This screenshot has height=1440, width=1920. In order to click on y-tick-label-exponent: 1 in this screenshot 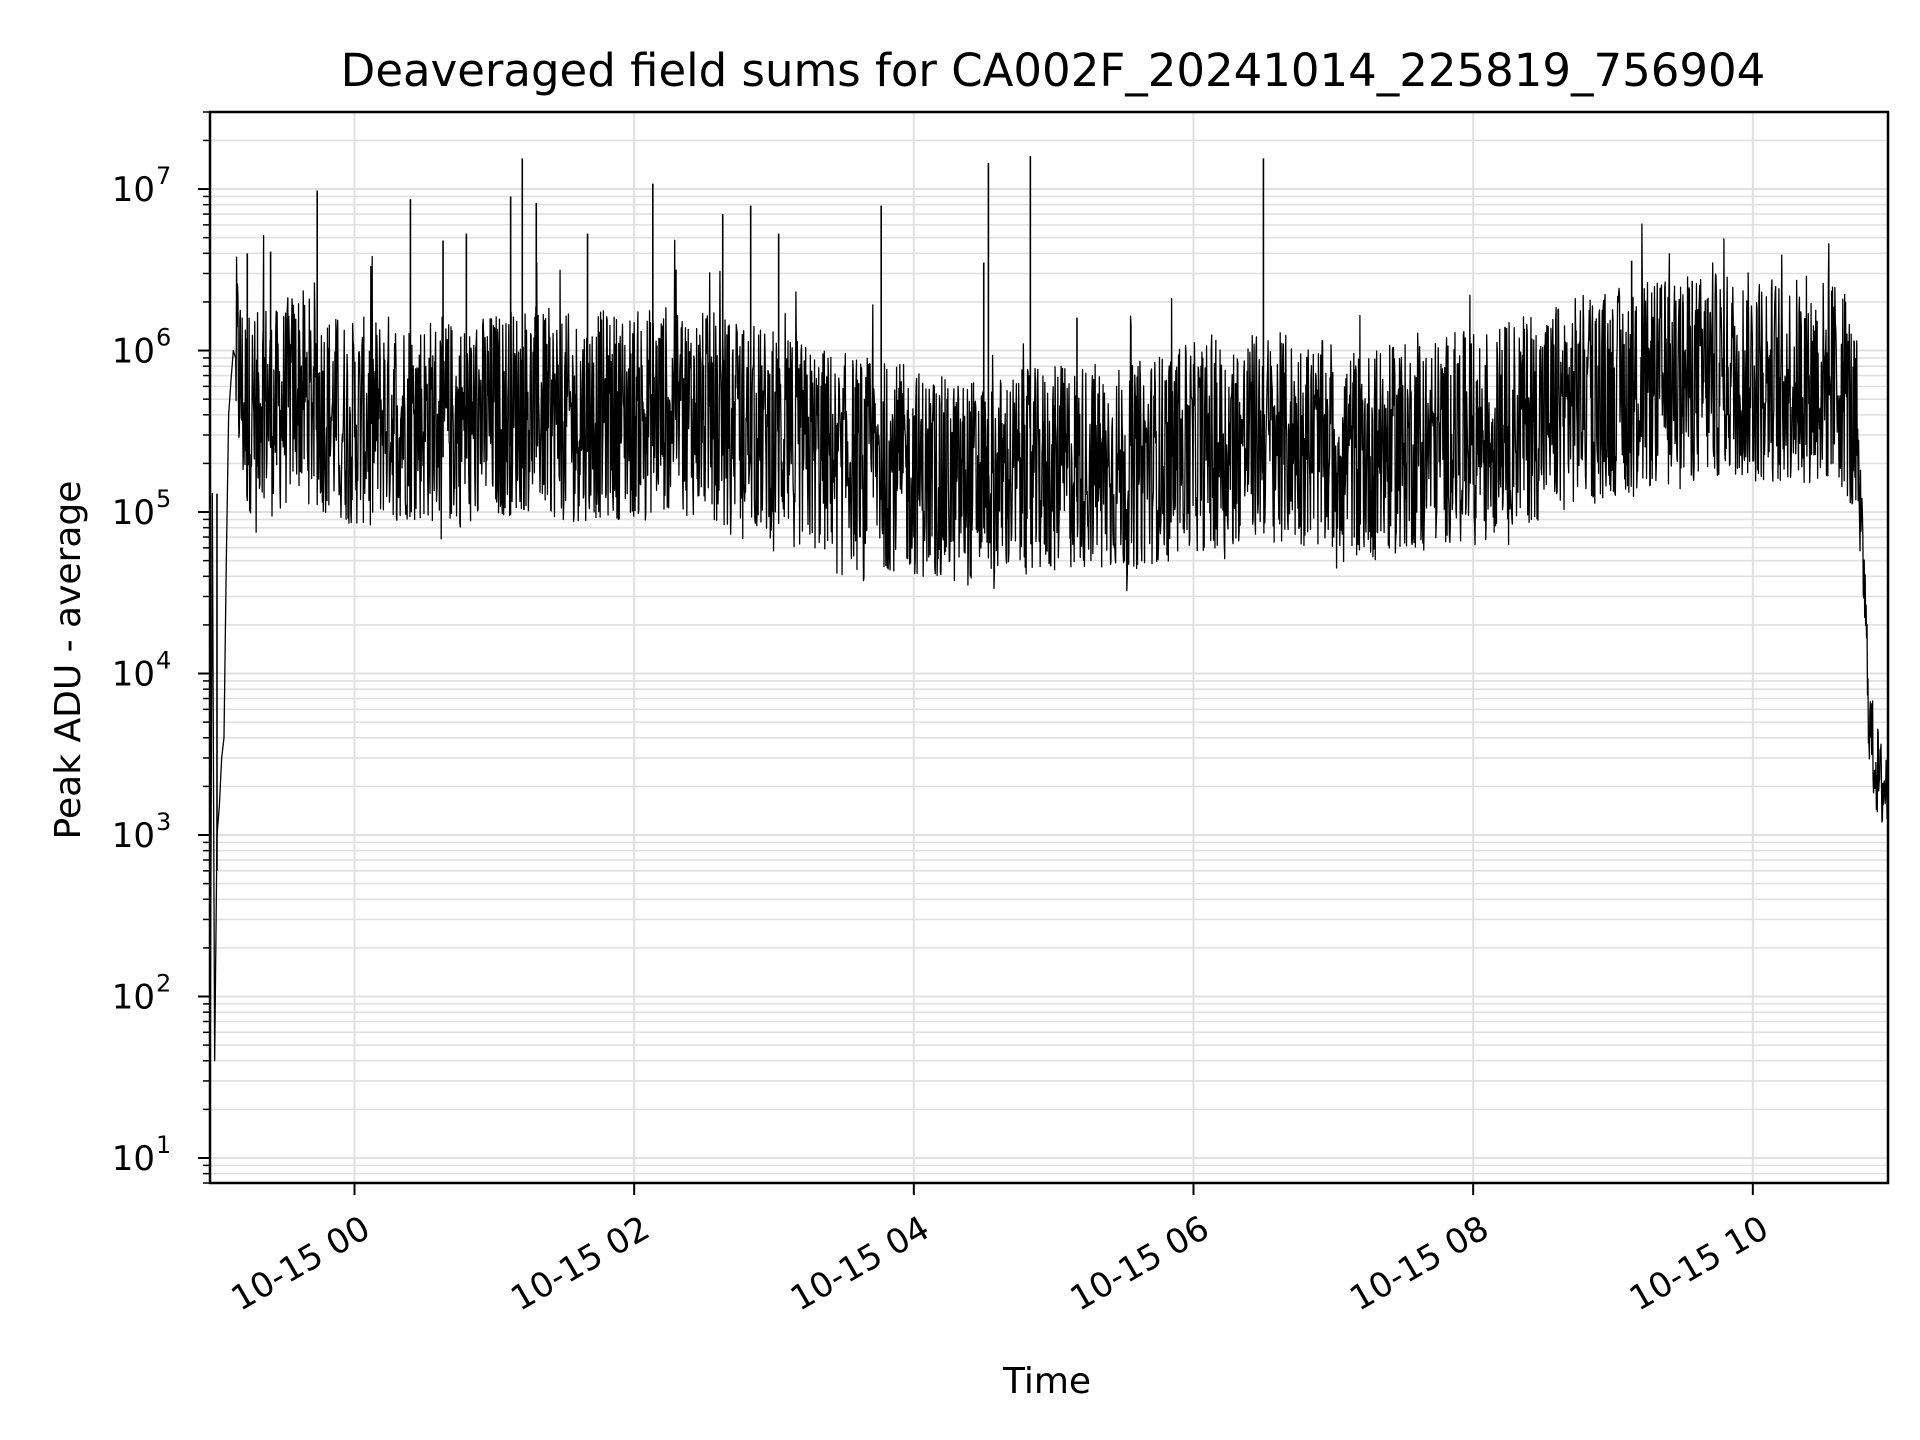, I will do `click(163, 1145)`.